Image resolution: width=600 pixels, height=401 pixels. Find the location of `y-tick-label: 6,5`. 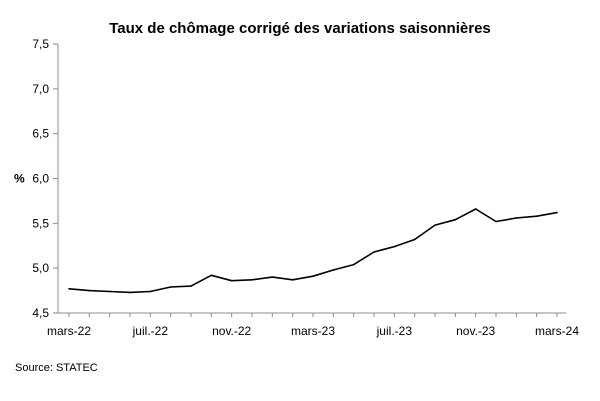

y-tick-label: 6,5 is located at coordinates (40, 134).